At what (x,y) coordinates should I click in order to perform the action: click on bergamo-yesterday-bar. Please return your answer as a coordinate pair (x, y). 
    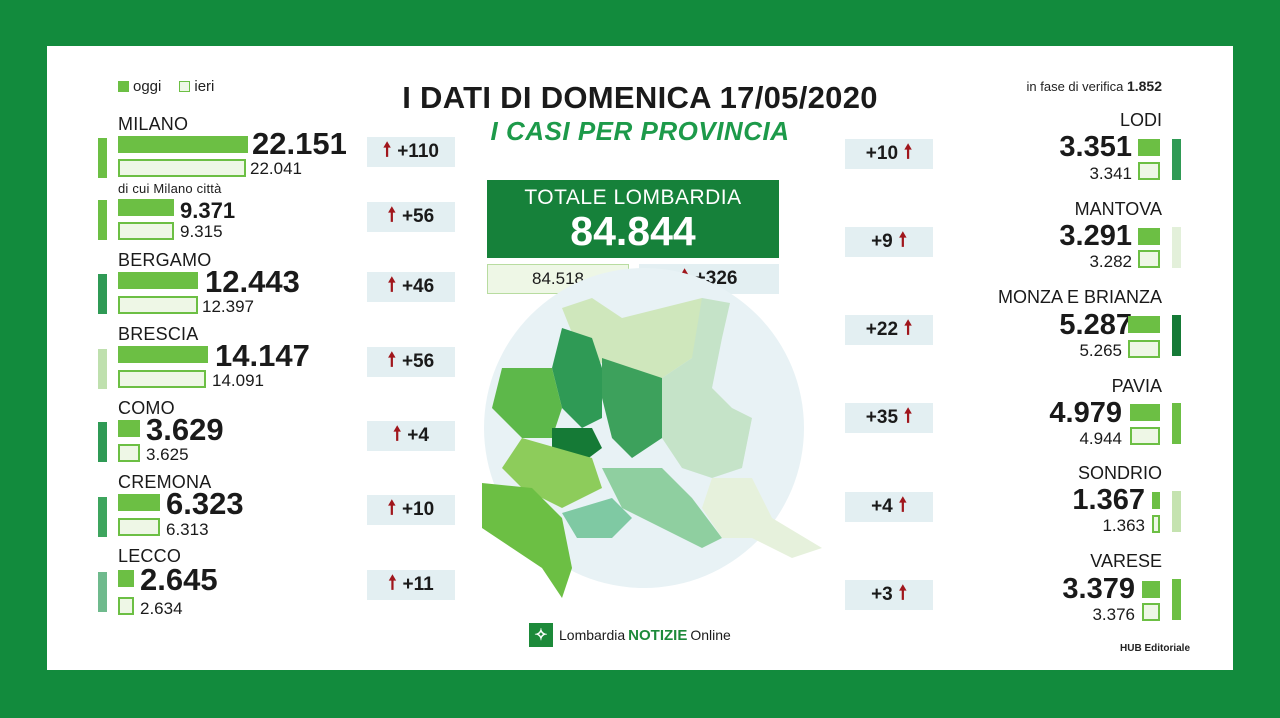
    Looking at the image, I should click on (158, 305).